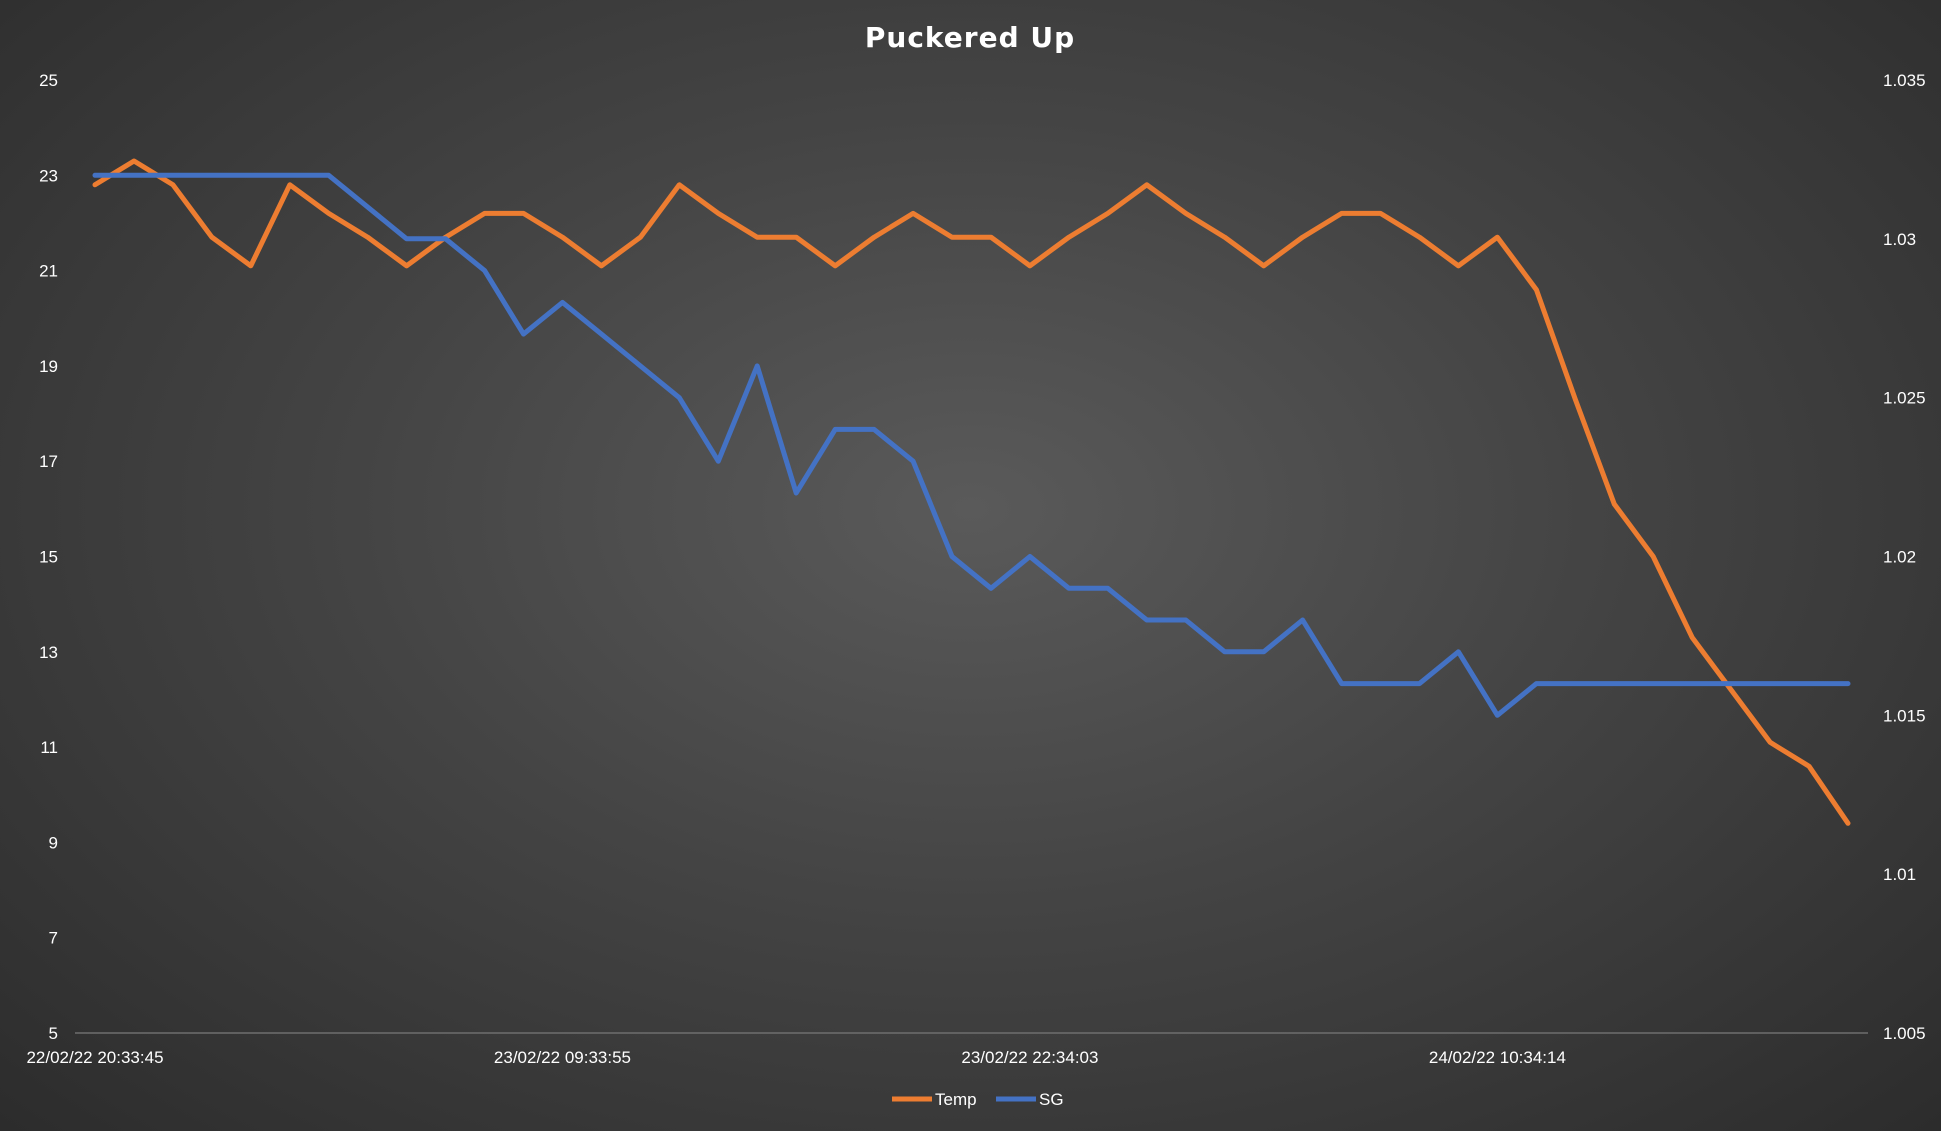  What do you see at coordinates (94, 1057) in the screenshot?
I see `x-tick-label: 22/02/22 20:33:45` at bounding box center [94, 1057].